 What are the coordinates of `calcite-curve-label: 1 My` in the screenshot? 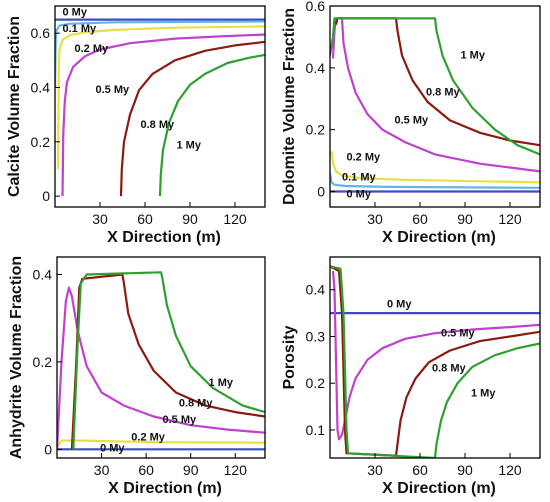 It's located at (189, 146).